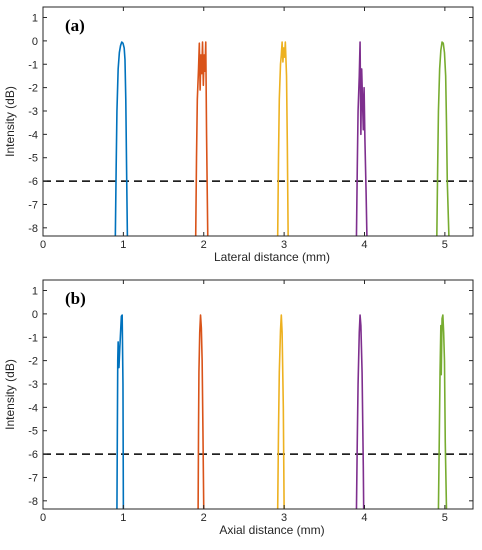  Describe the element at coordinates (271, 530) in the screenshot. I see `x-axis-label: Axial distance (mm)` at that location.